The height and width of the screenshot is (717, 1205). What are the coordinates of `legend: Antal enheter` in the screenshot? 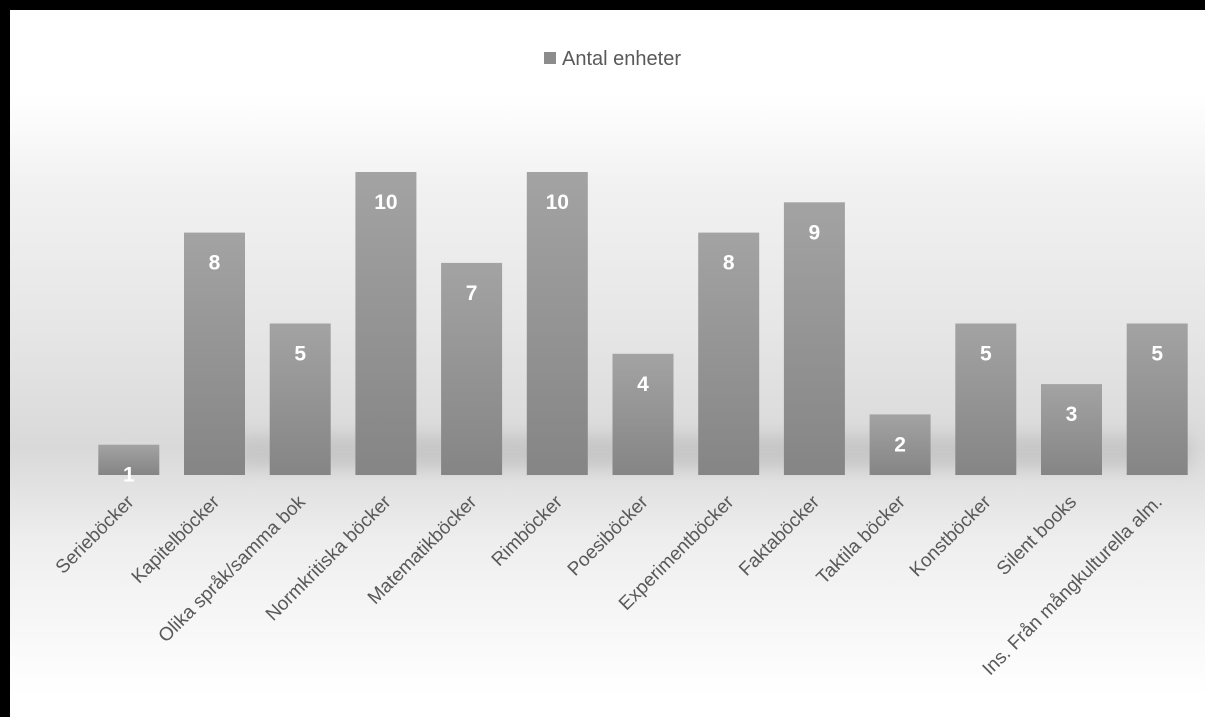 It's located at (607, 59).